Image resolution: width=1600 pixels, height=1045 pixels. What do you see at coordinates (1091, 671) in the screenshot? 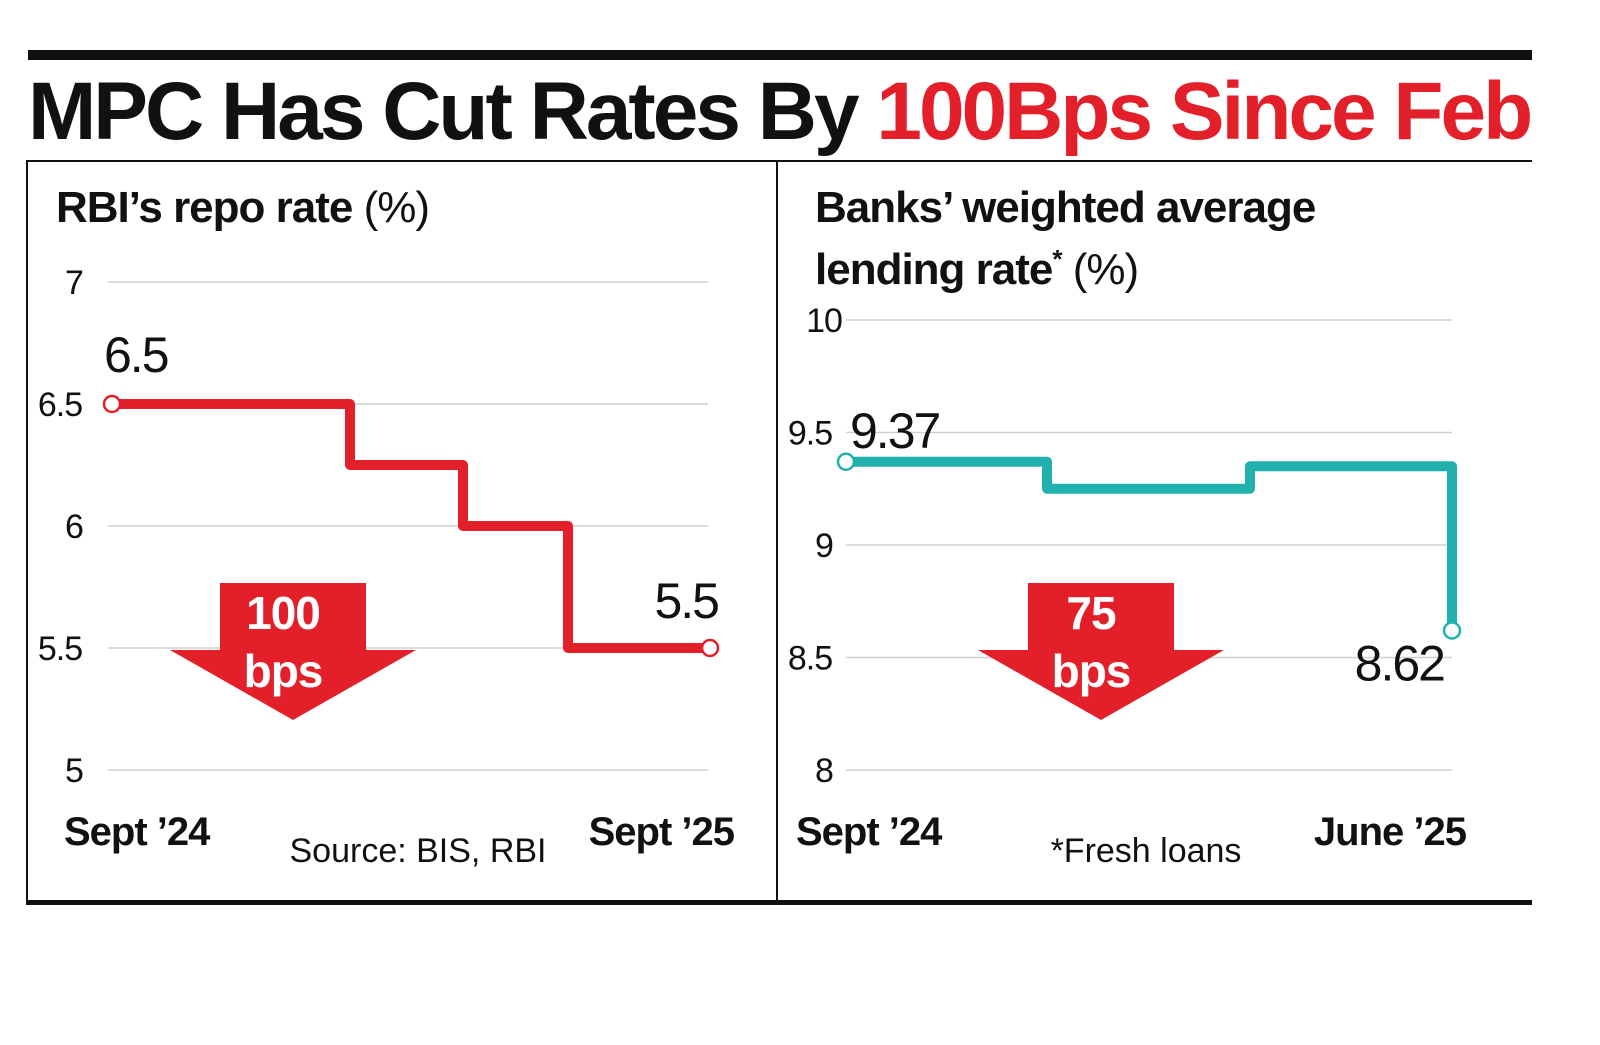
I see `walr-arrow-unit: bps` at bounding box center [1091, 671].